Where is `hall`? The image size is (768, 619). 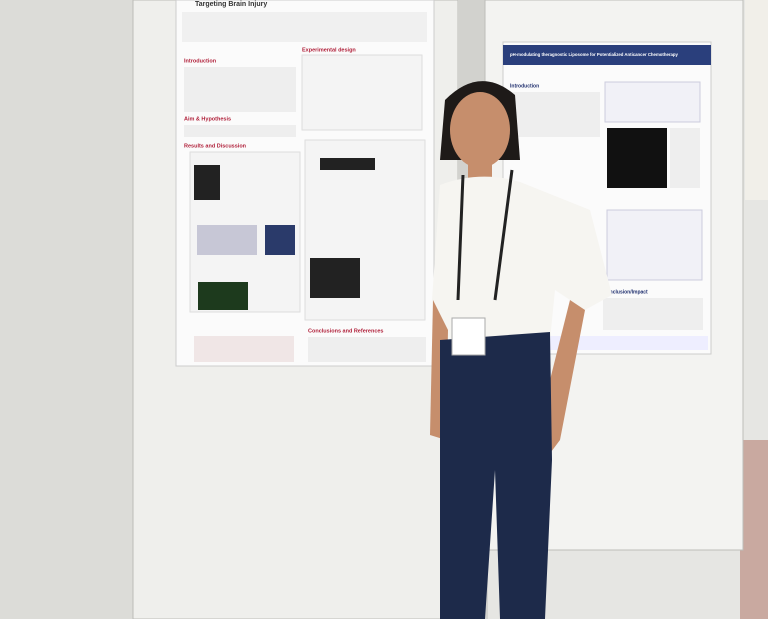 hall is located at coordinates (756, 100).